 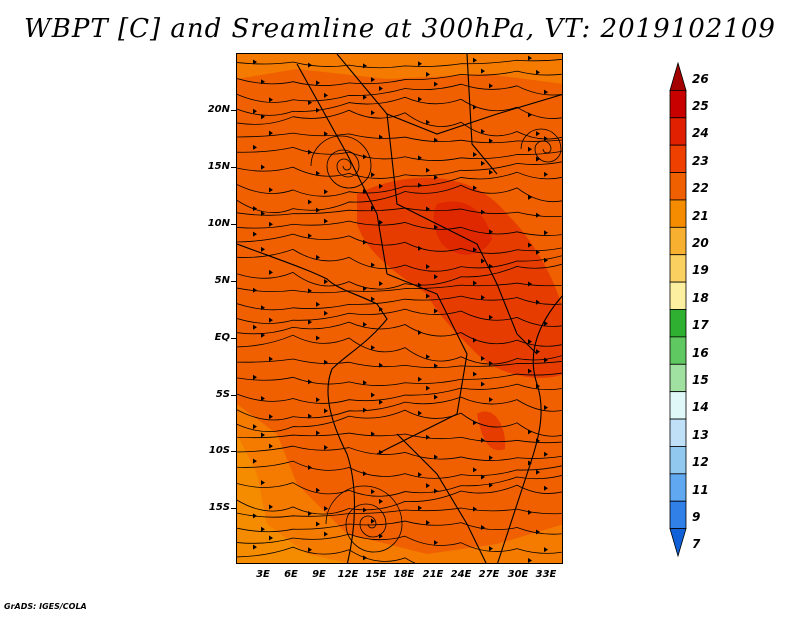 What do you see at coordinates (376, 574) in the screenshot?
I see `lon-label-15e: 15E` at bounding box center [376, 574].